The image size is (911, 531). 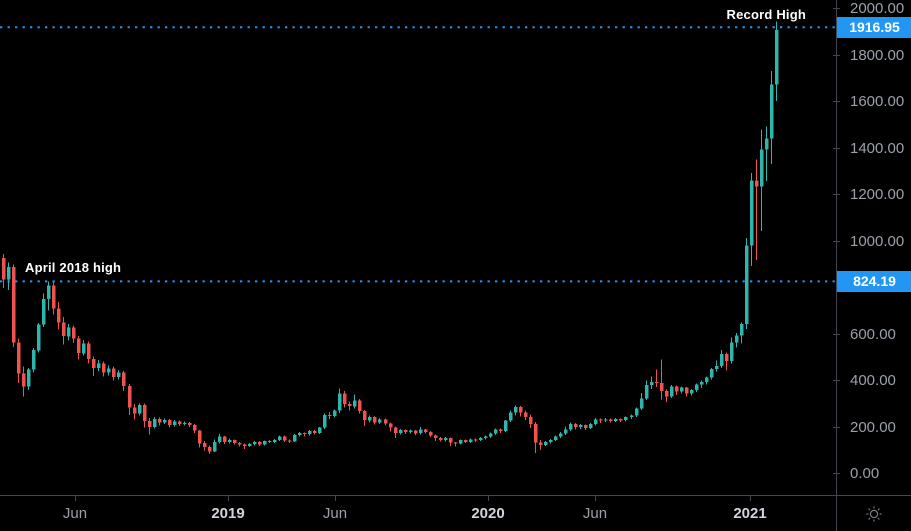 What do you see at coordinates (877, 55) in the screenshot?
I see `price-tick-label: 1800.00` at bounding box center [877, 55].